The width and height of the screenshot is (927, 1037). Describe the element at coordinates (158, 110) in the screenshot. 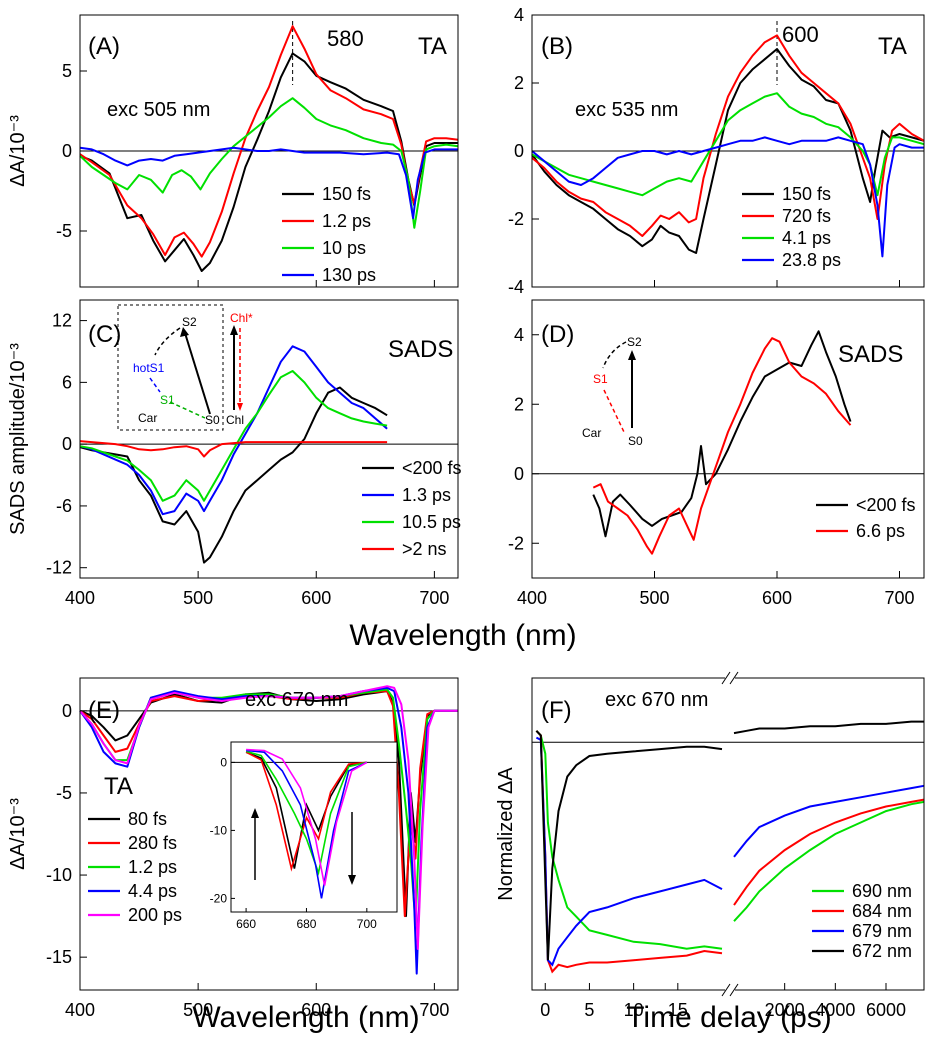

I see `panel-a-annotation: exc 505 nm` at that location.